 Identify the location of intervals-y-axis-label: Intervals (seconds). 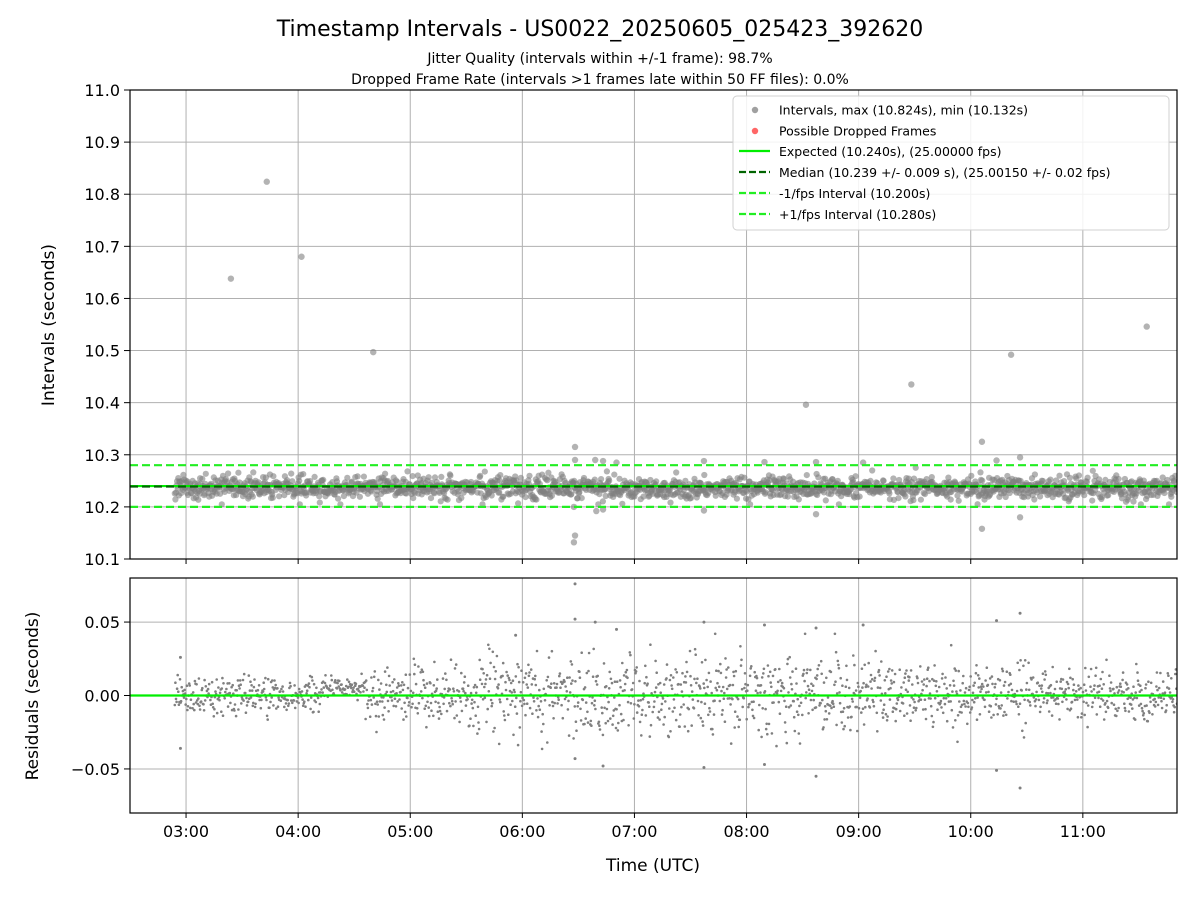
(49, 325).